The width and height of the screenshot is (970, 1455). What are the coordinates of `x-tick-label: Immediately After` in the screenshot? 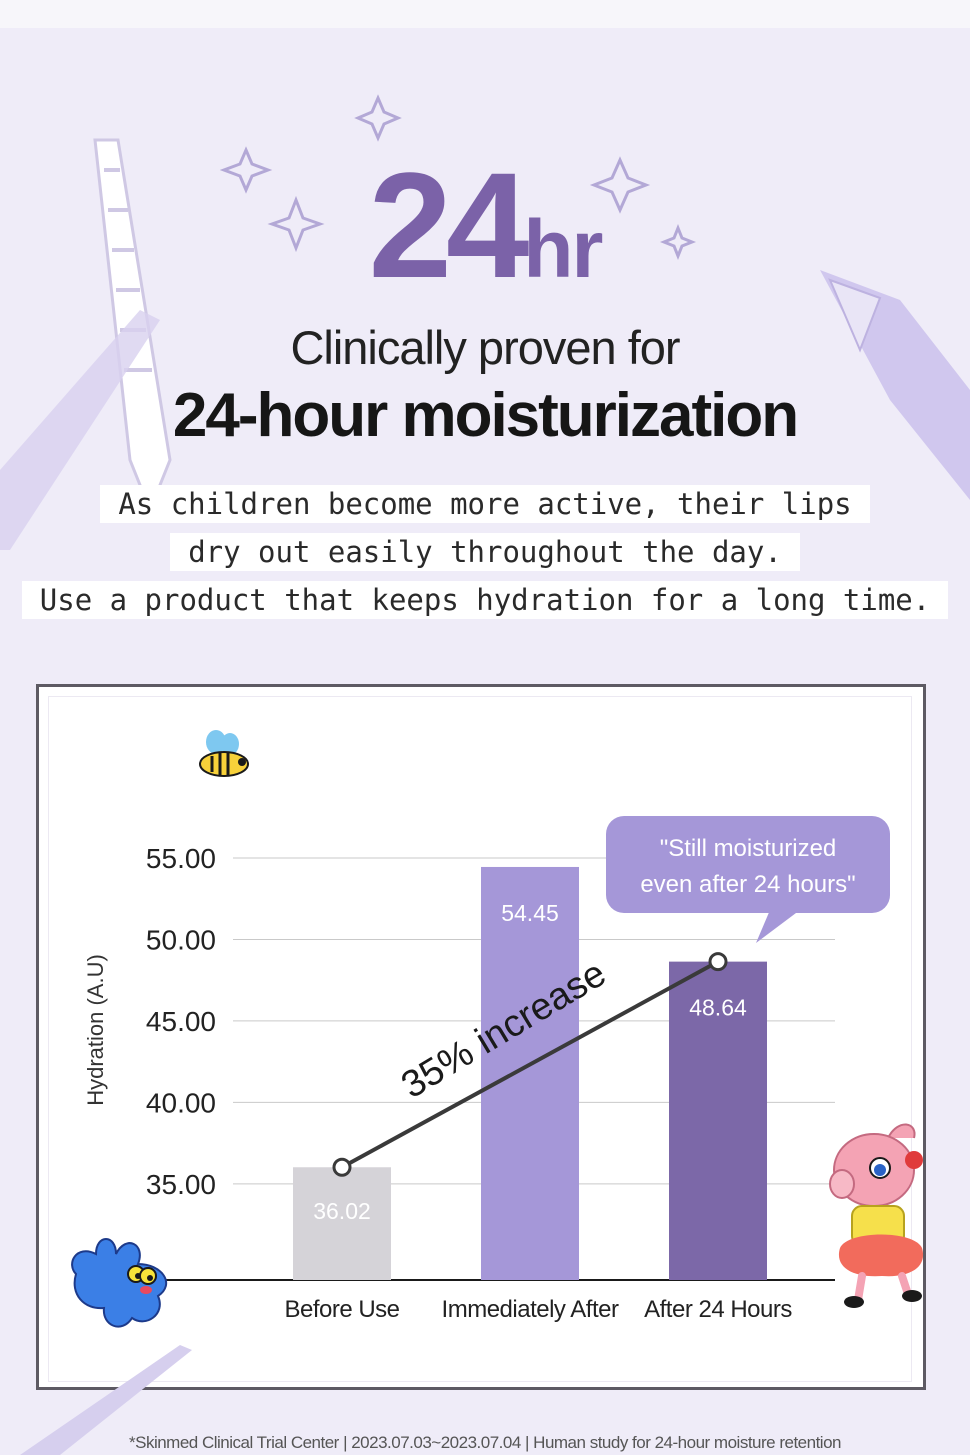 It's located at (530, 1309).